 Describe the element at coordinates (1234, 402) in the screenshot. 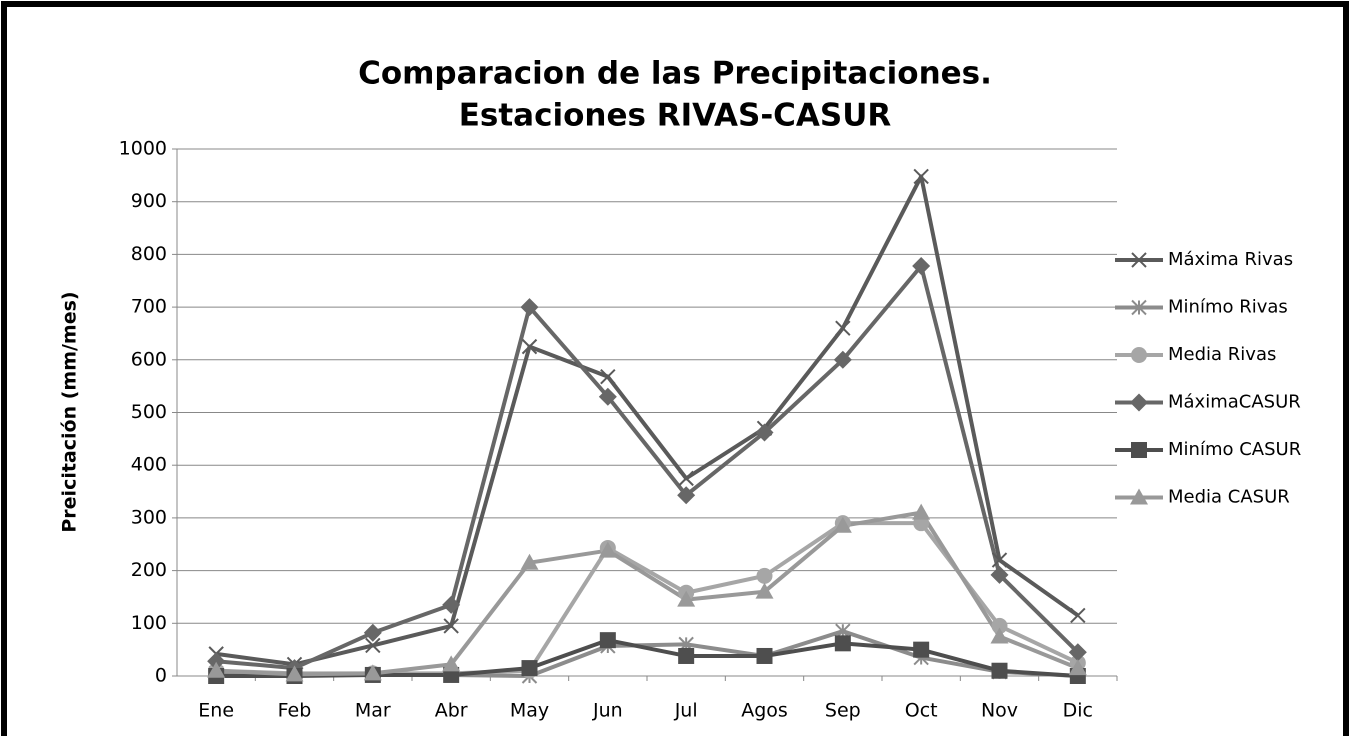

I see `legend-label: MáximaCASUR` at that location.